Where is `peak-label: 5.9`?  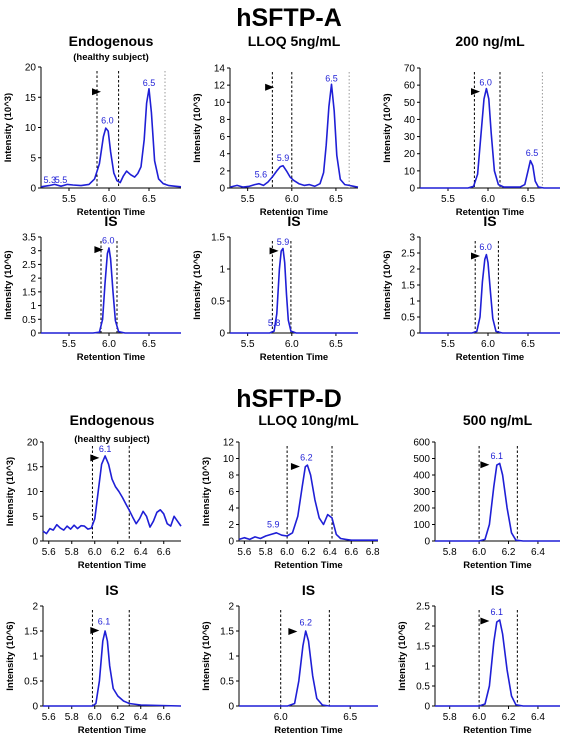 peak-label: 5.9 is located at coordinates (283, 158).